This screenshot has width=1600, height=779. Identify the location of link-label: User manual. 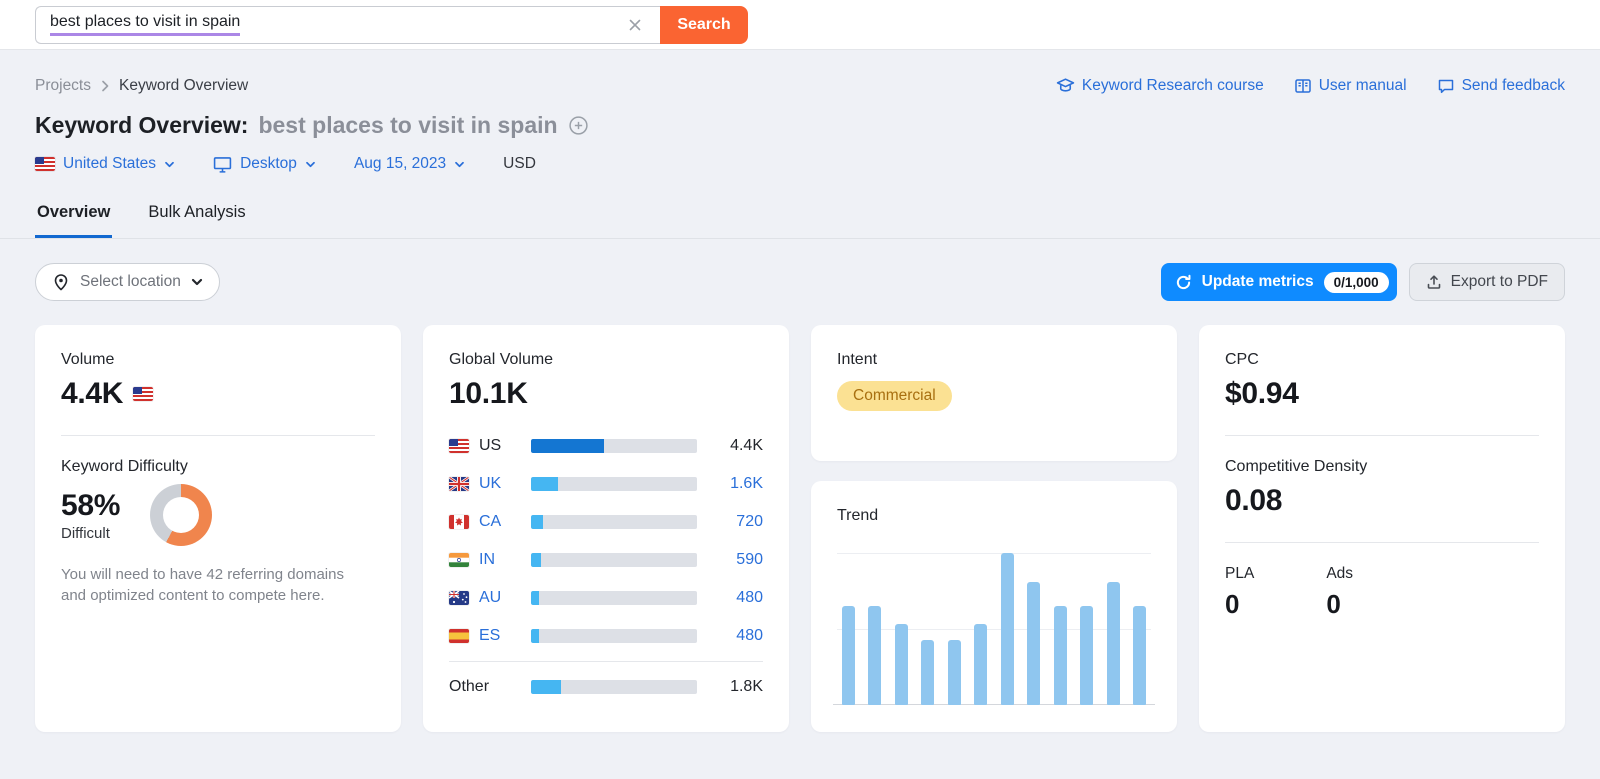
(1362, 85).